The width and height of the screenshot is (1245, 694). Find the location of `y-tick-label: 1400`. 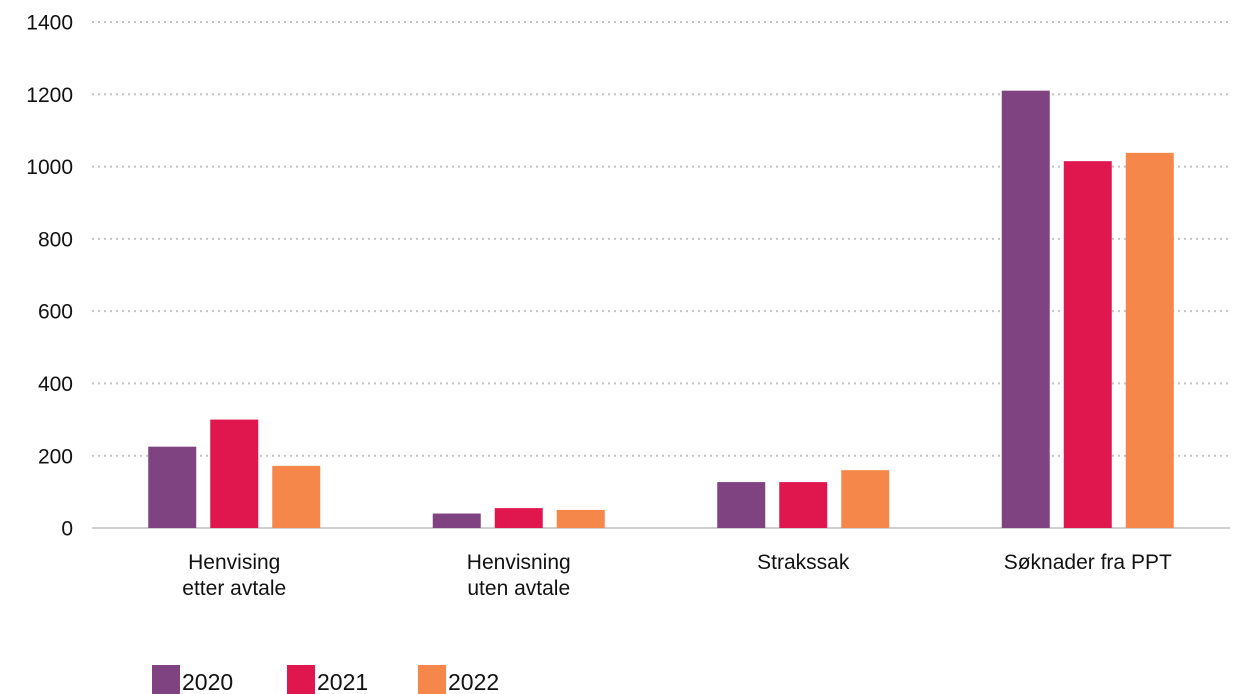

y-tick-label: 1400 is located at coordinates (49, 23).